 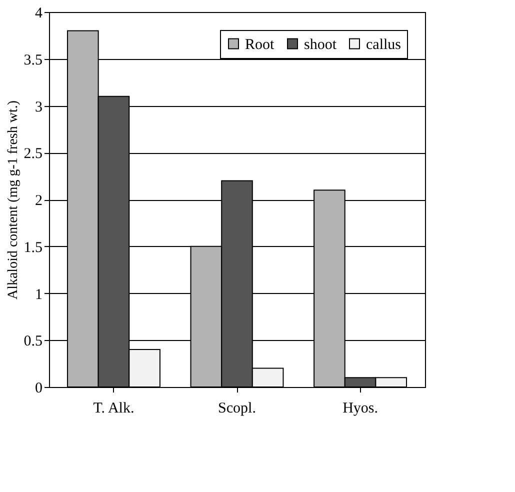 I want to click on x-tick-label: T. Alk., so click(x=113, y=408).